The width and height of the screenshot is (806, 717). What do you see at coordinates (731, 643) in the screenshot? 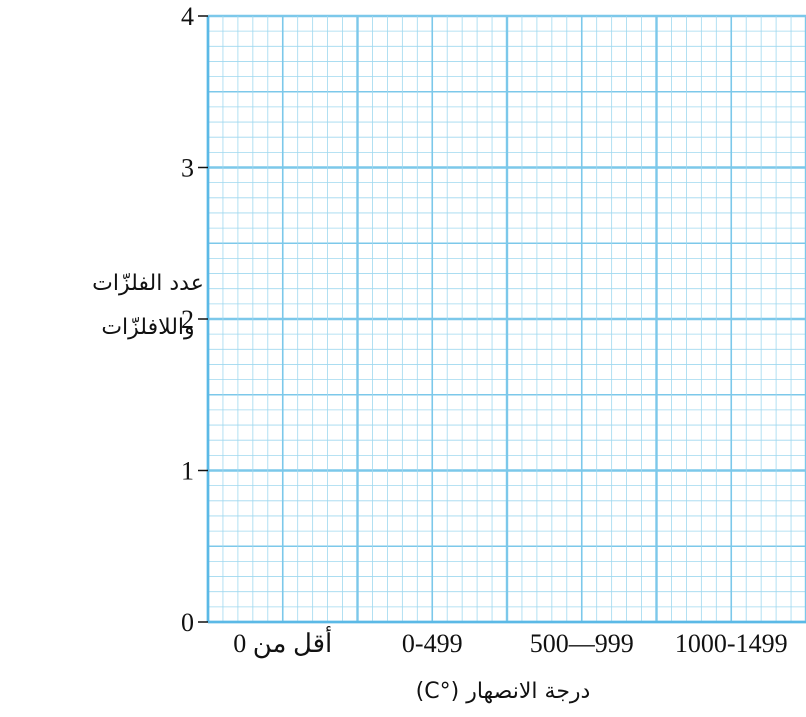
I see `x-category-label: 1000-1499` at bounding box center [731, 643].